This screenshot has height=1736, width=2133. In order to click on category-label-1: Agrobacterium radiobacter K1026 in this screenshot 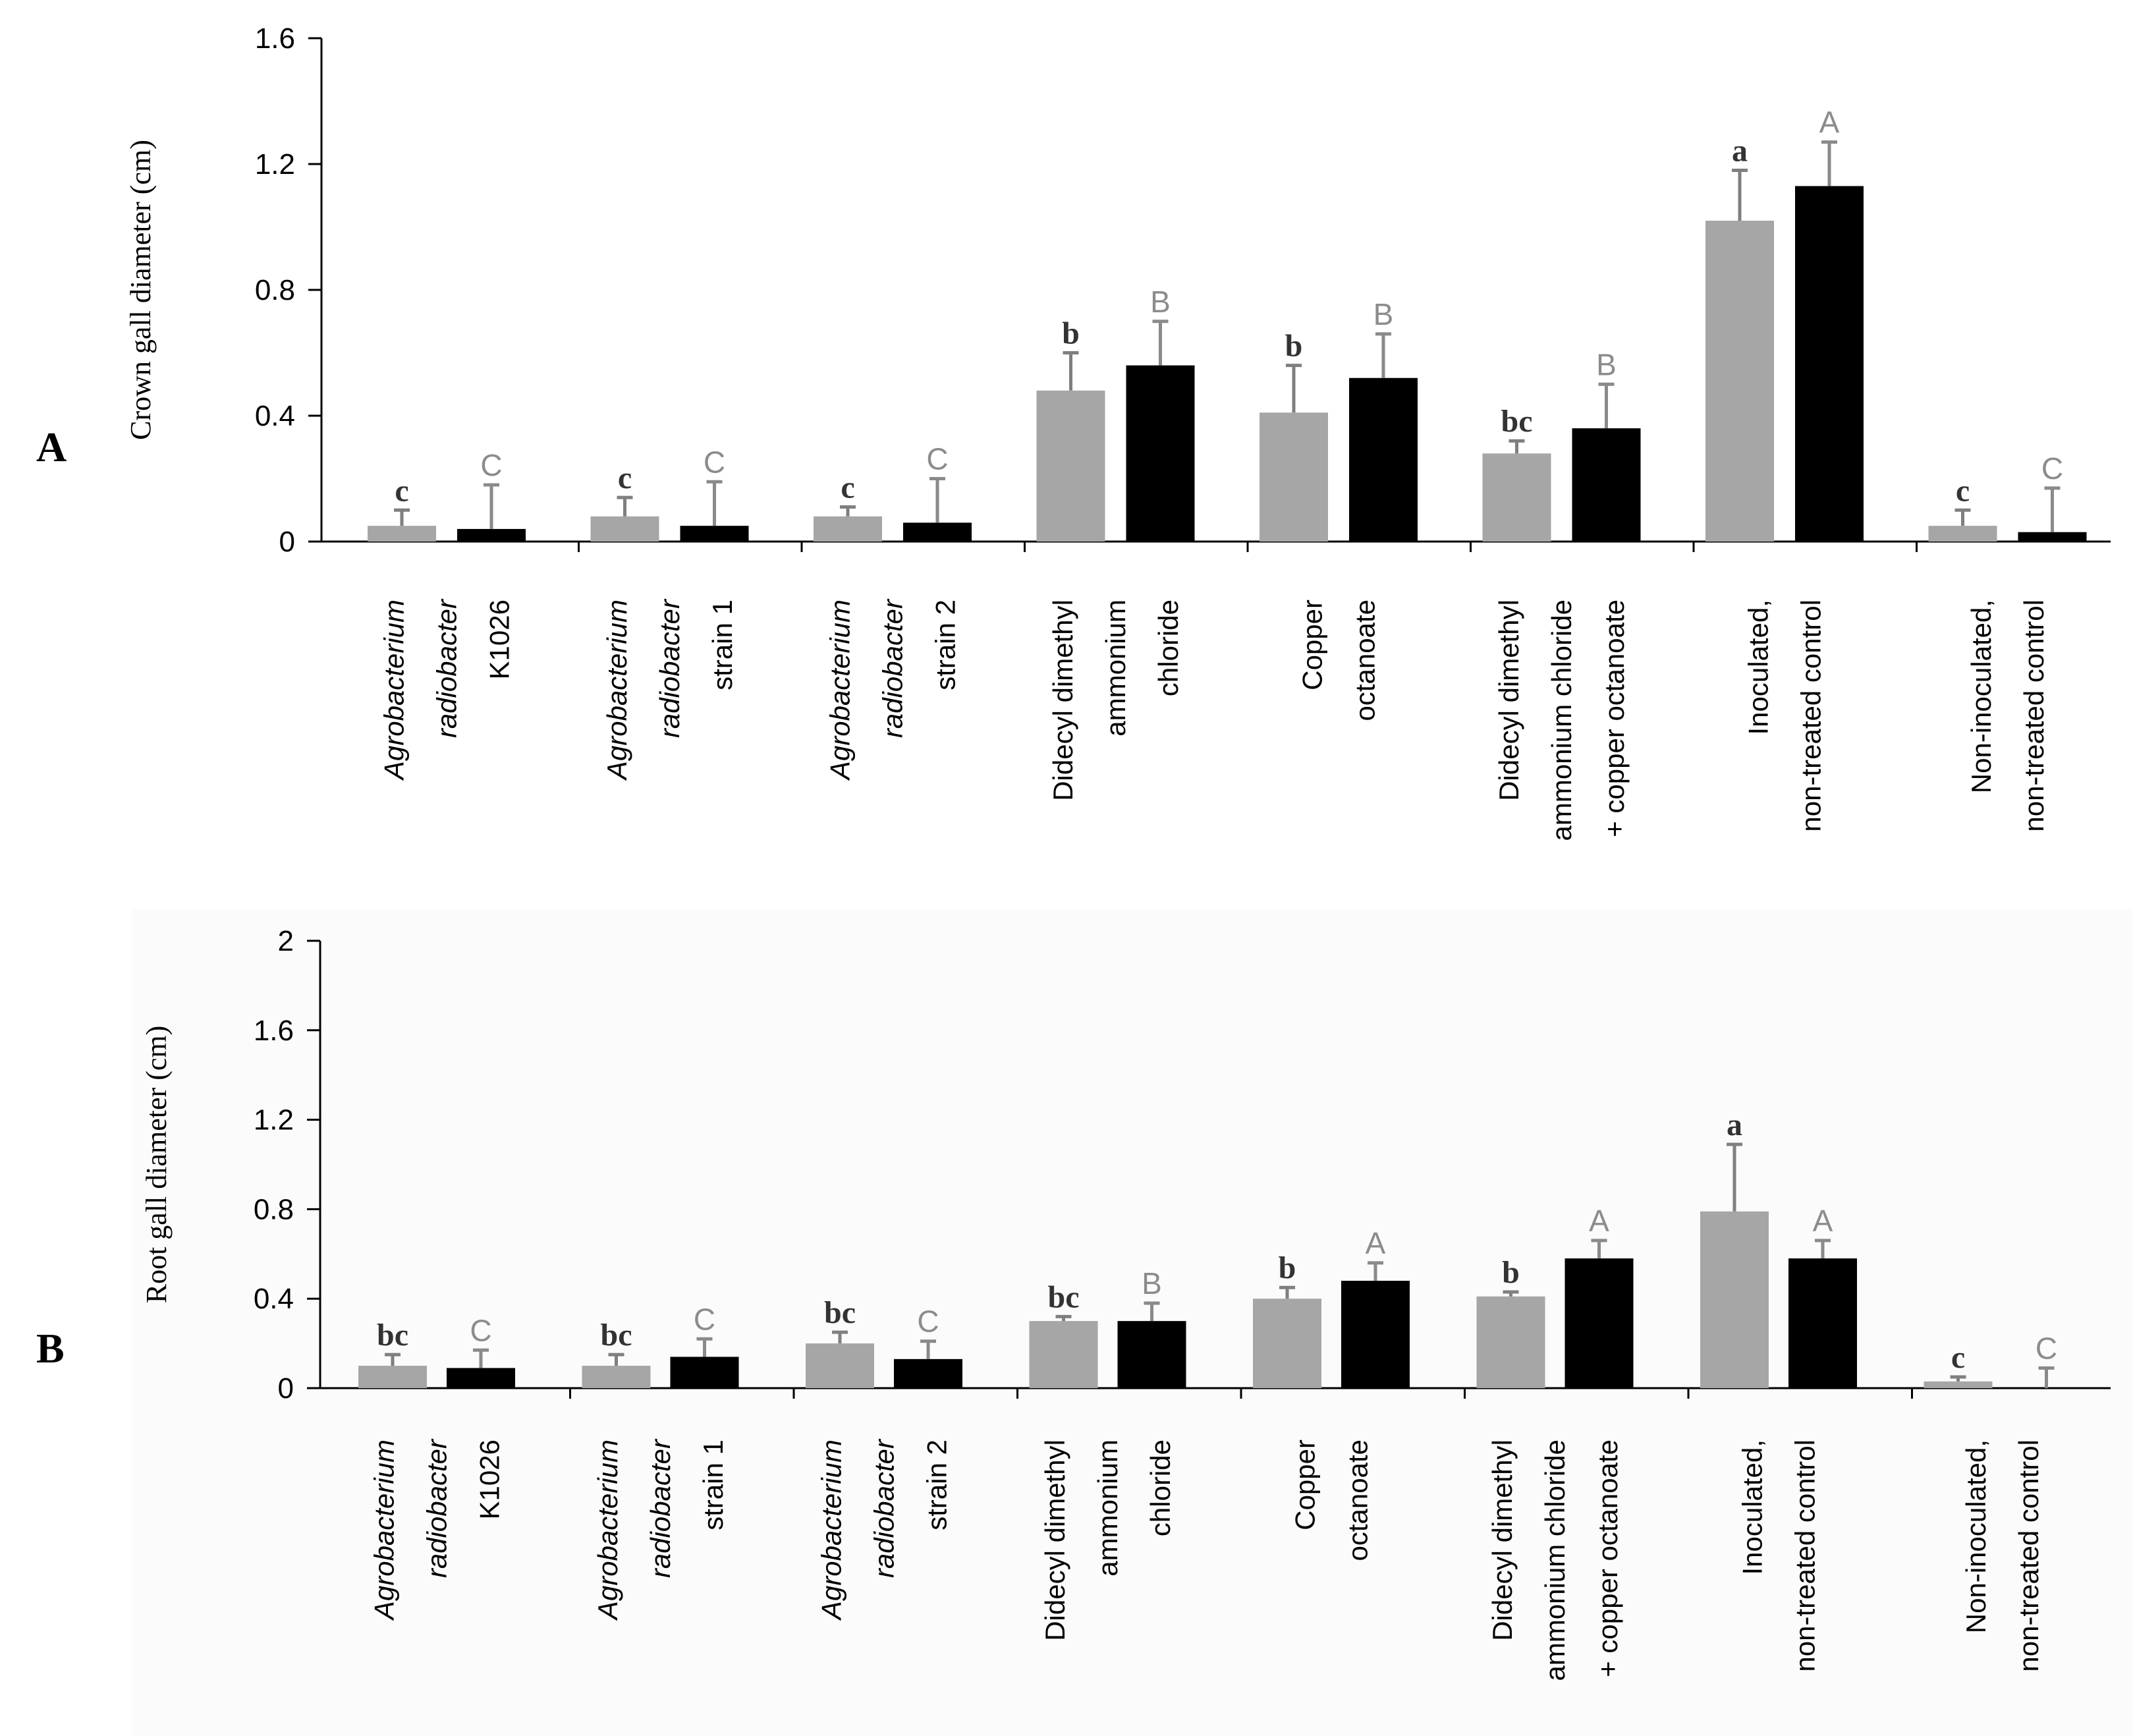, I will do `click(447, 689)`.